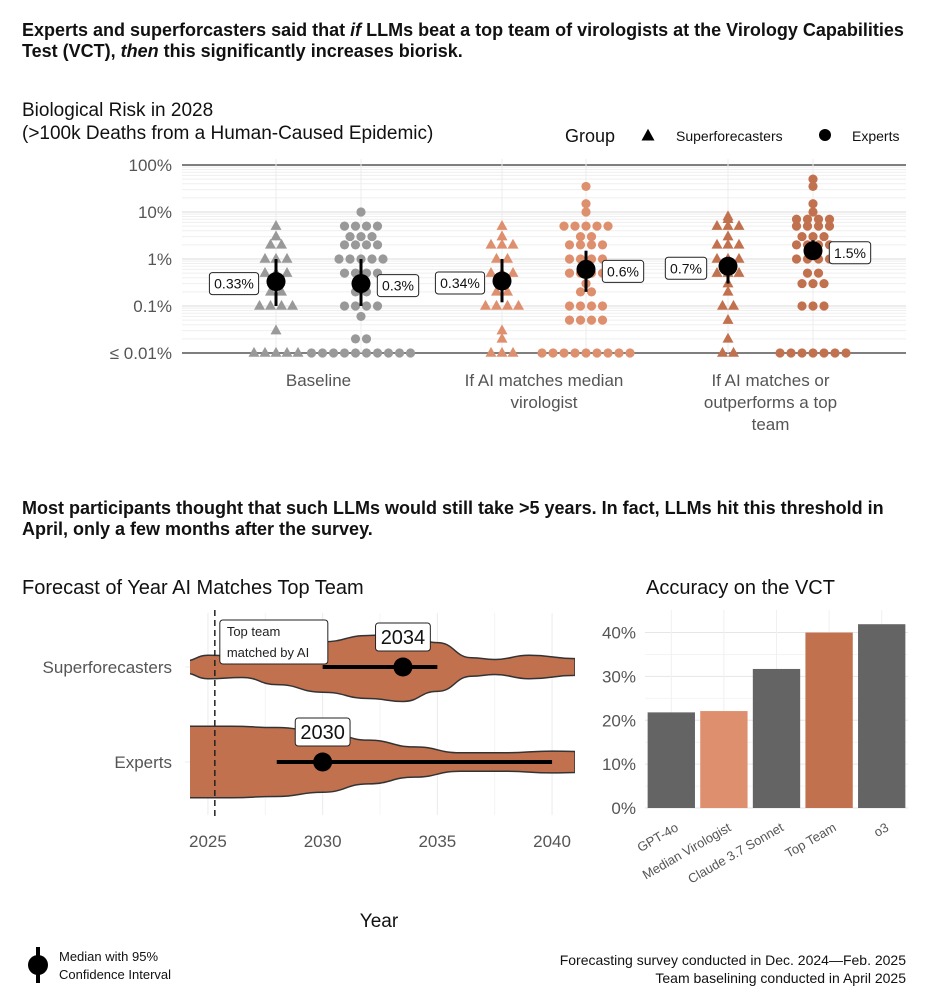  Describe the element at coordinates (139, 51) in the screenshot. I see `headline-top-then: then` at that location.